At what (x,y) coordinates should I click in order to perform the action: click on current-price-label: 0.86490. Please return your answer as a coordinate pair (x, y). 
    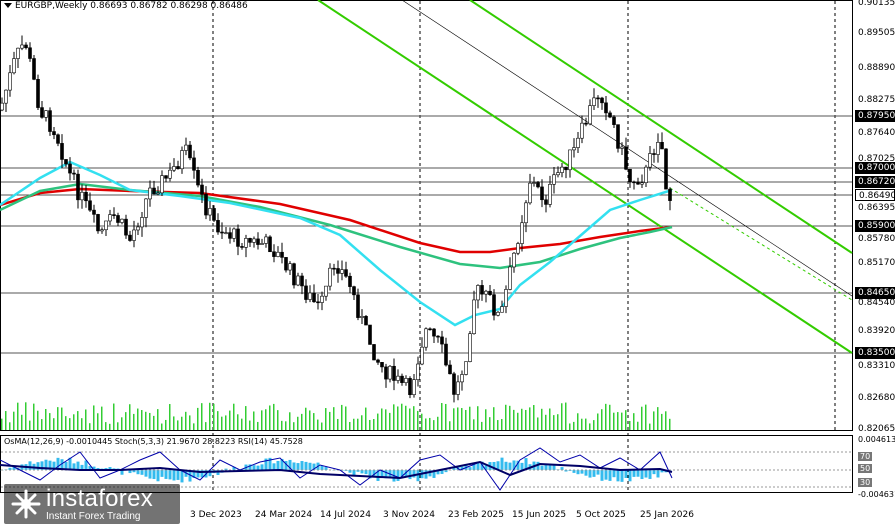
    Looking at the image, I should click on (875, 195).